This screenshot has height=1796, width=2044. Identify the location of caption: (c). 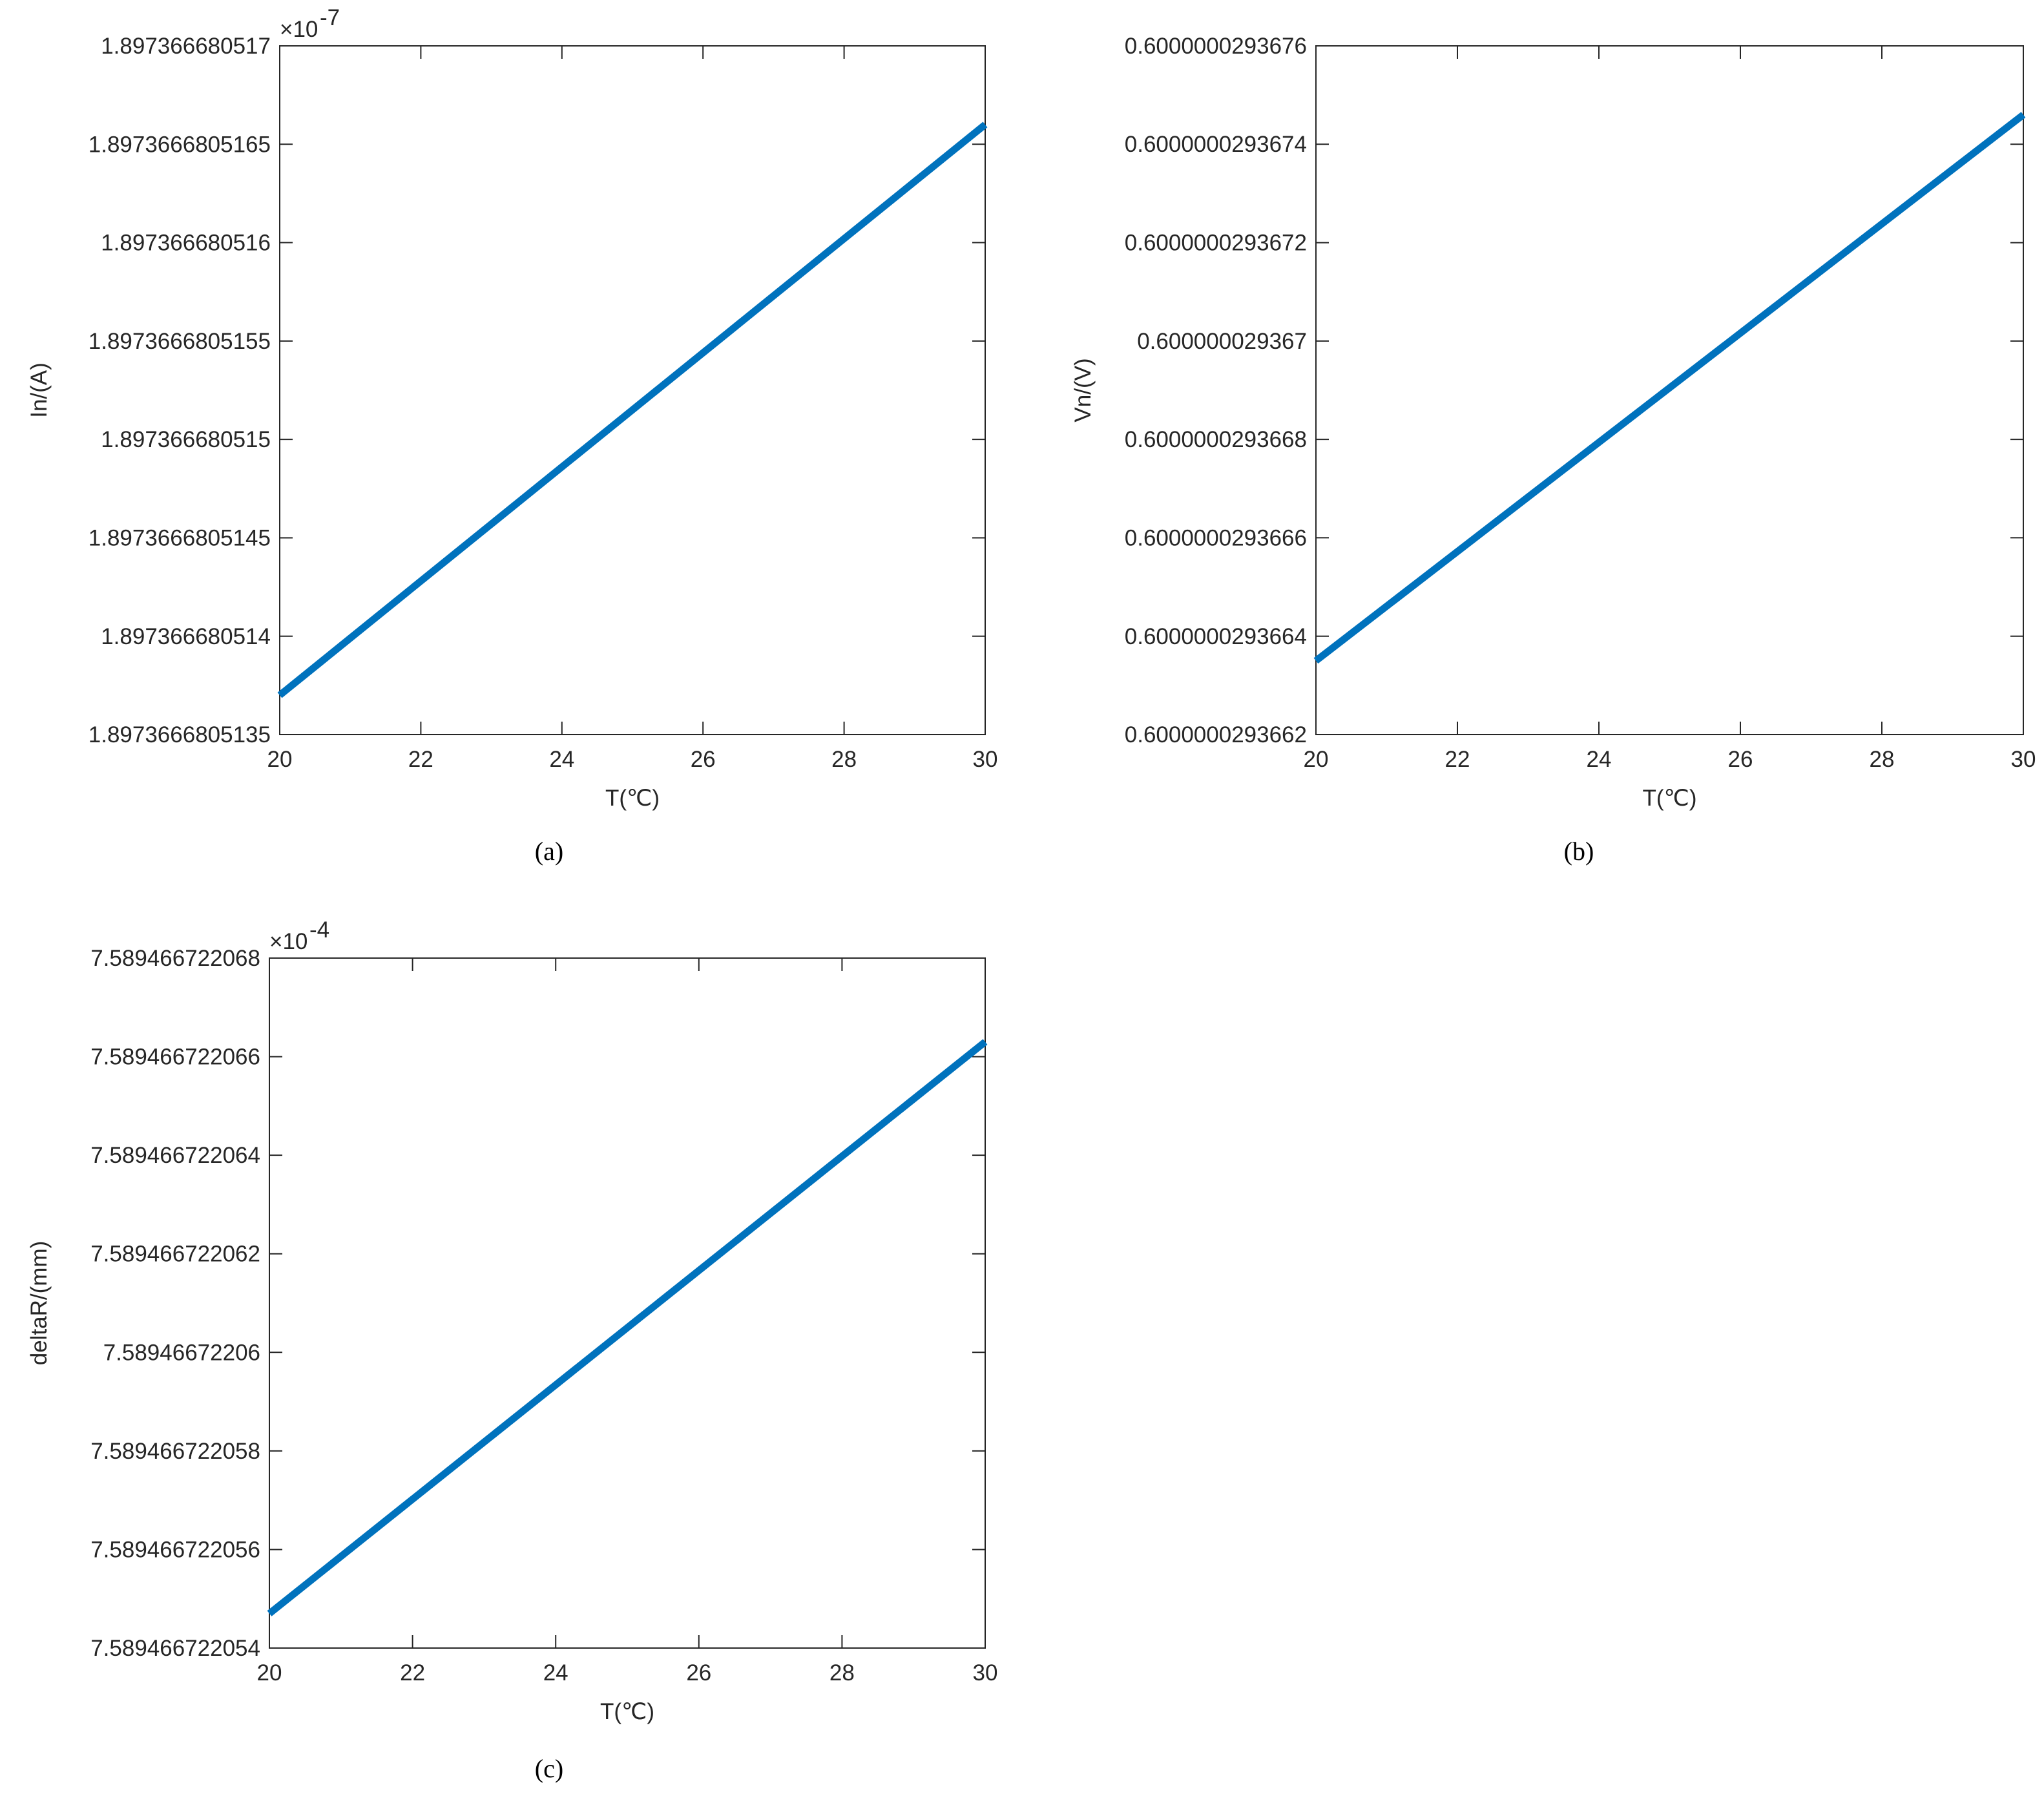
(549, 1768).